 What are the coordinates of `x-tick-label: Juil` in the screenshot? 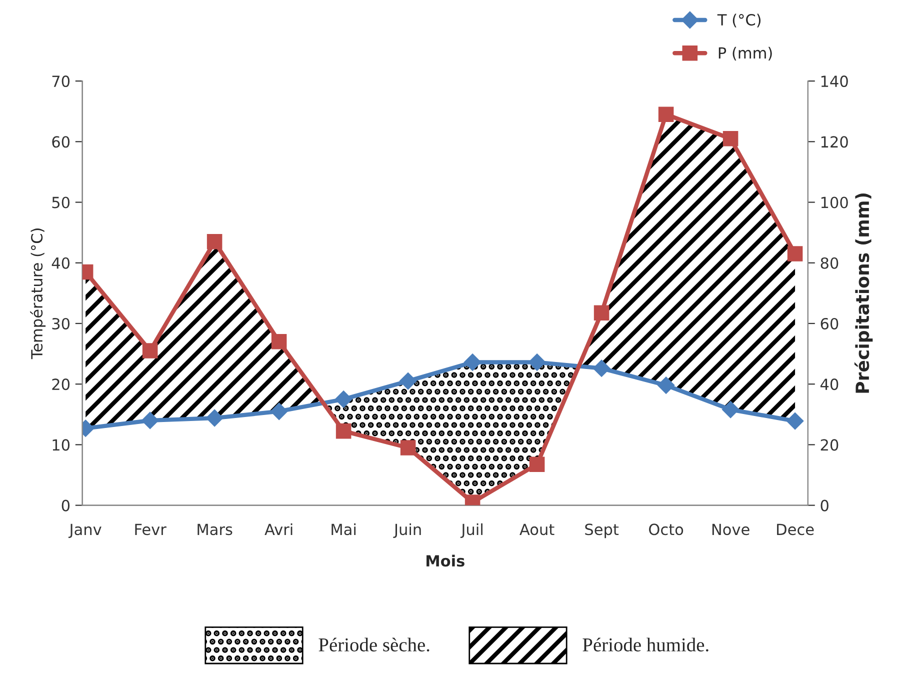 It's located at (471, 530).